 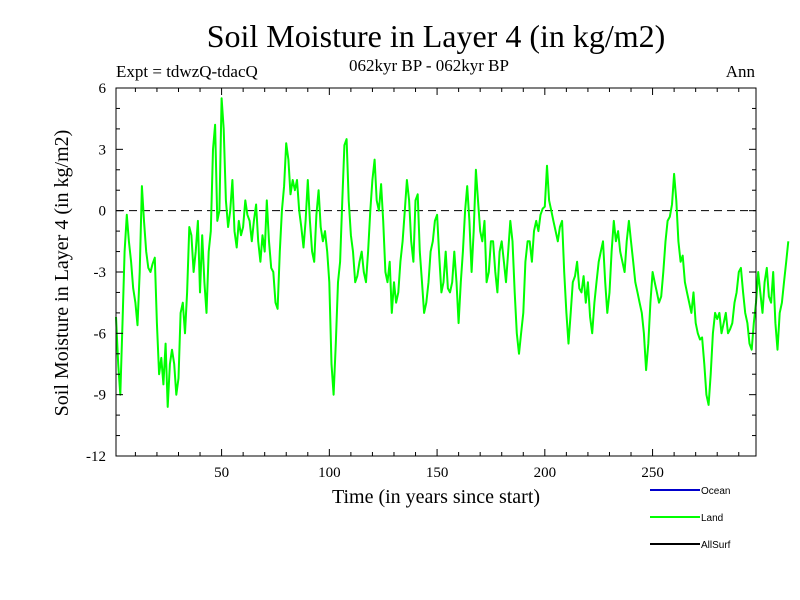 What do you see at coordinates (103, 212) in the screenshot?
I see `y-tick-label: 0` at bounding box center [103, 212].